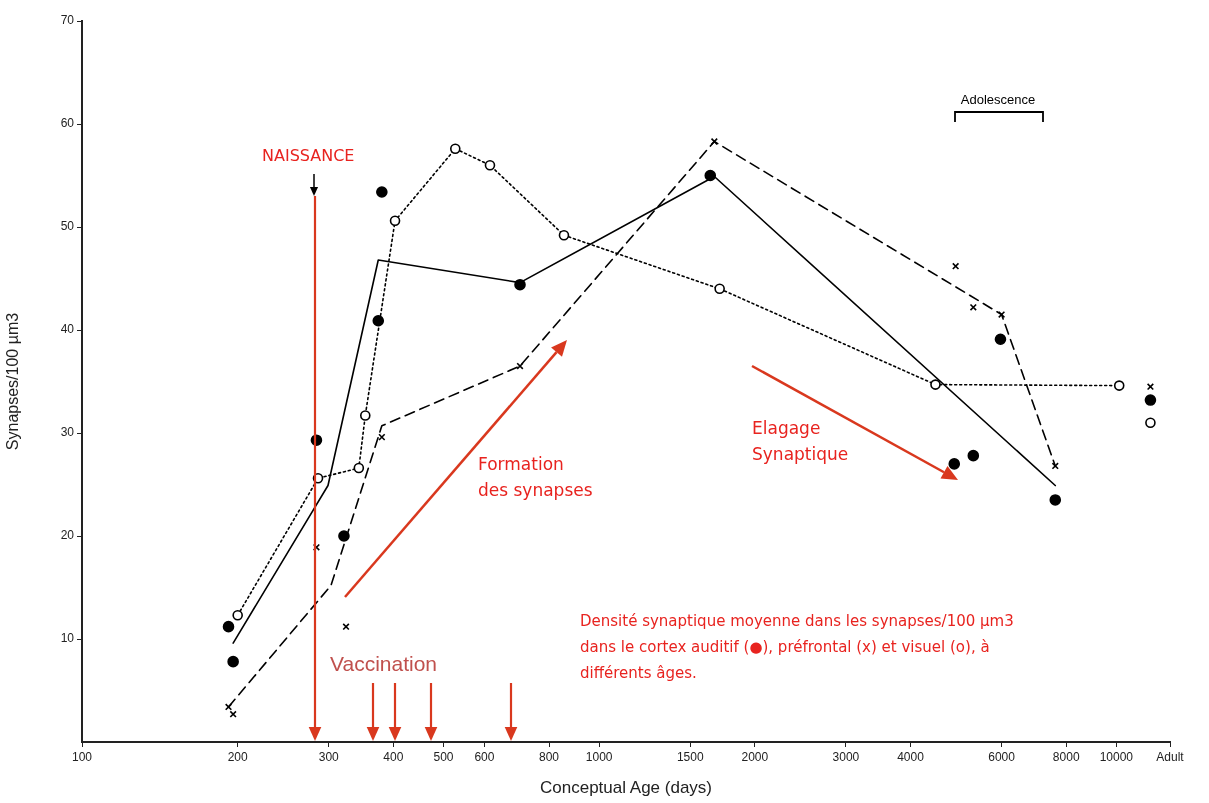  I want to click on annotation: Vaccination, so click(384, 663).